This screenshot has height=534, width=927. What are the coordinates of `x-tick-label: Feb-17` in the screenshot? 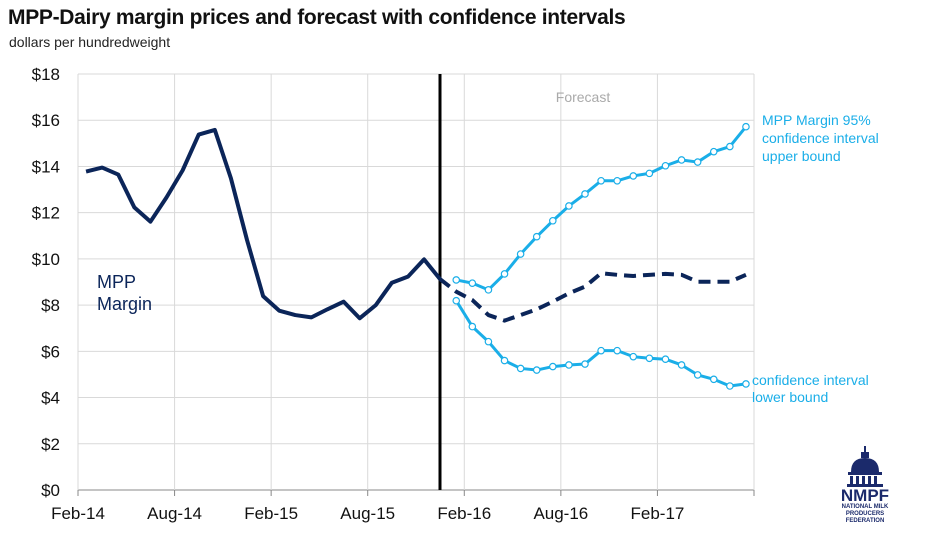 It's located at (657, 513).